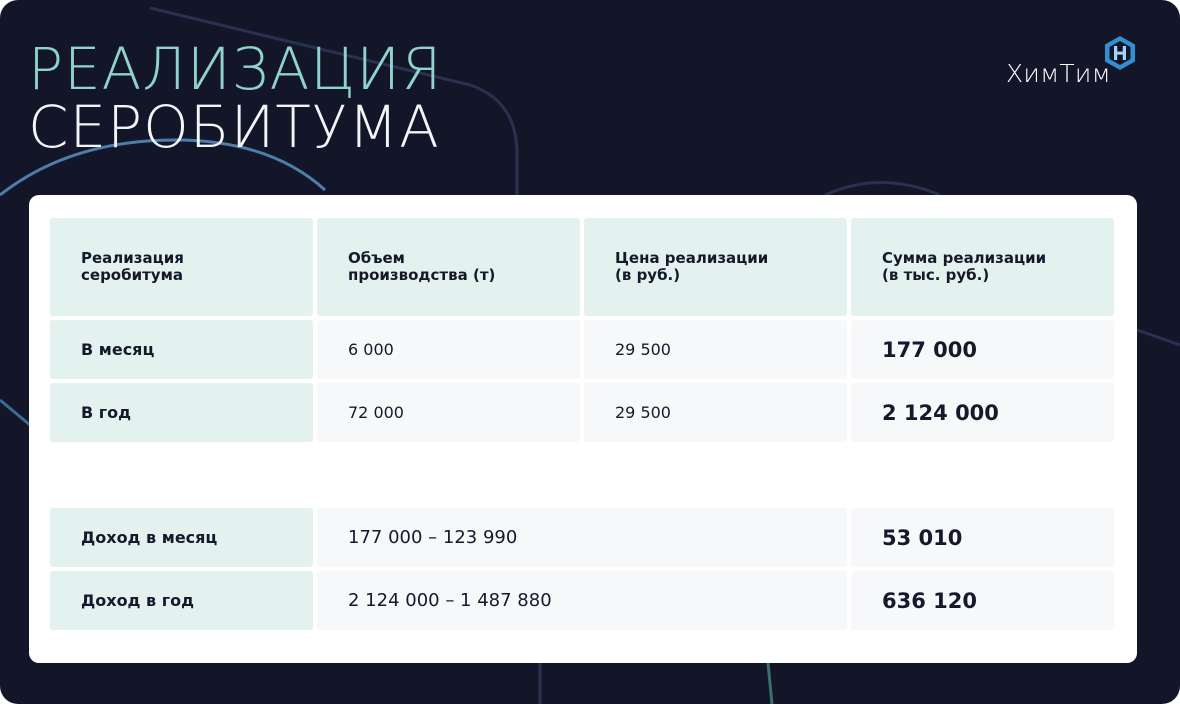 Image resolution: width=1180 pixels, height=704 pixels. I want to click on volume-year: 72 000, so click(448, 412).